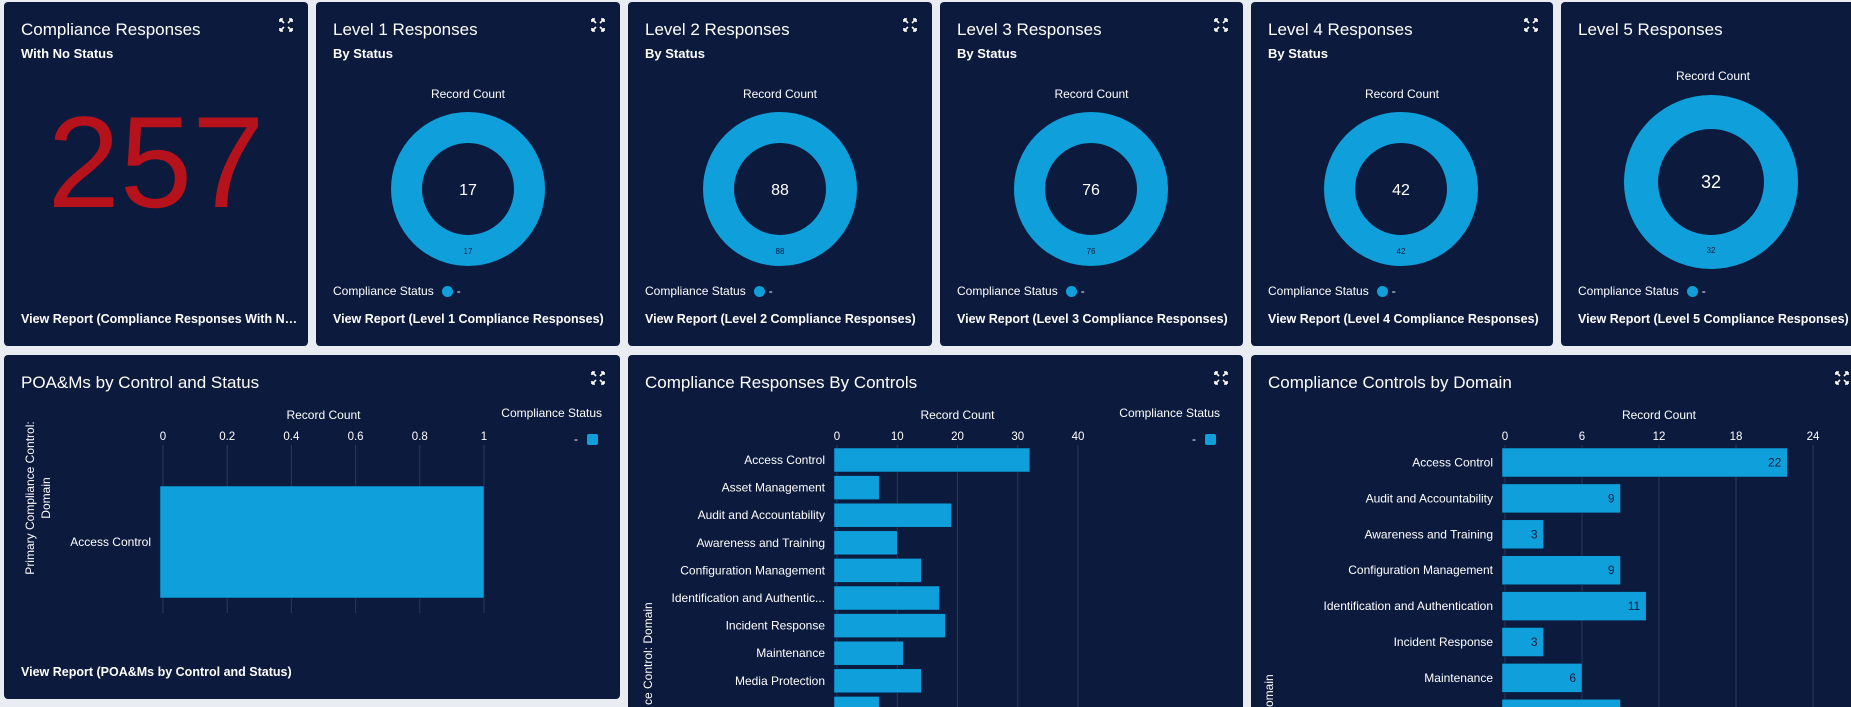 Image resolution: width=1851 pixels, height=707 pixels. Describe the element at coordinates (897, 437) in the screenshot. I see `tick-label: 10` at that location.